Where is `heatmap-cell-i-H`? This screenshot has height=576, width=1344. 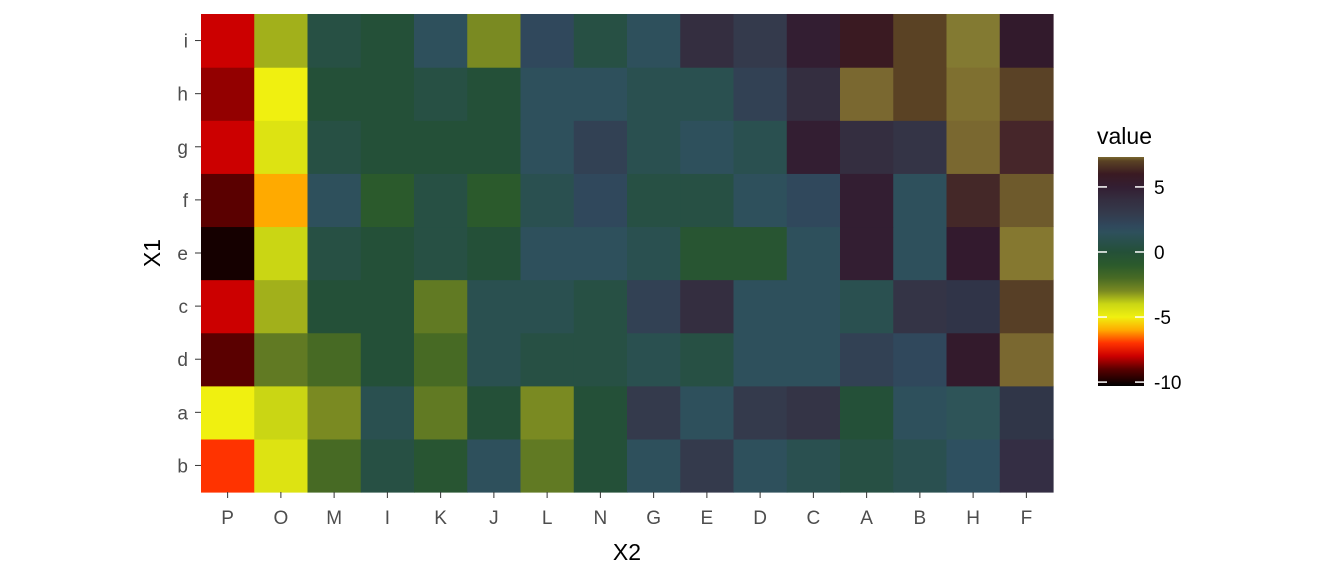 heatmap-cell-i-H is located at coordinates (973, 41).